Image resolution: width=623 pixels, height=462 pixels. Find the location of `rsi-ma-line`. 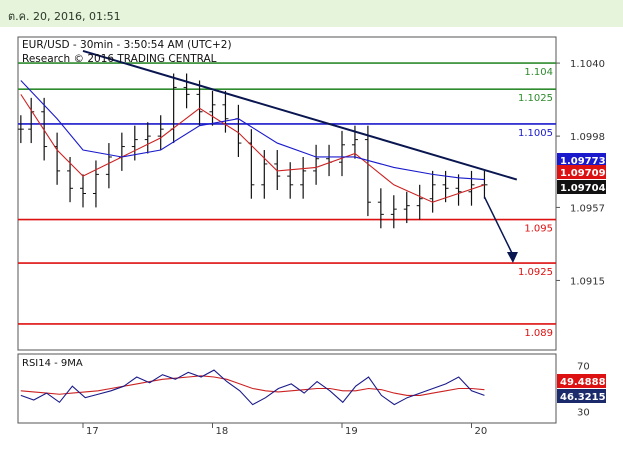

rsi-ma-line is located at coordinates (252, 385).